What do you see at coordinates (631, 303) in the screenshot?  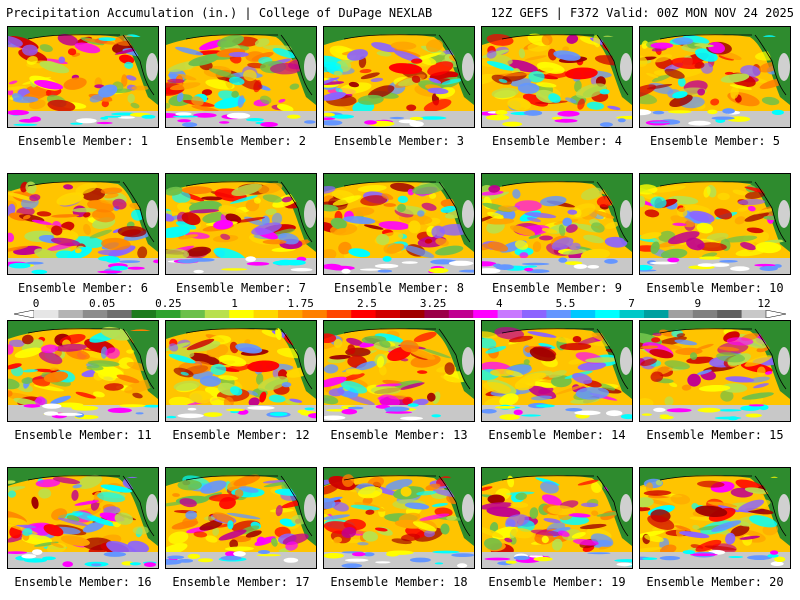 I see `colorbar-tick-label: 7` at bounding box center [631, 303].